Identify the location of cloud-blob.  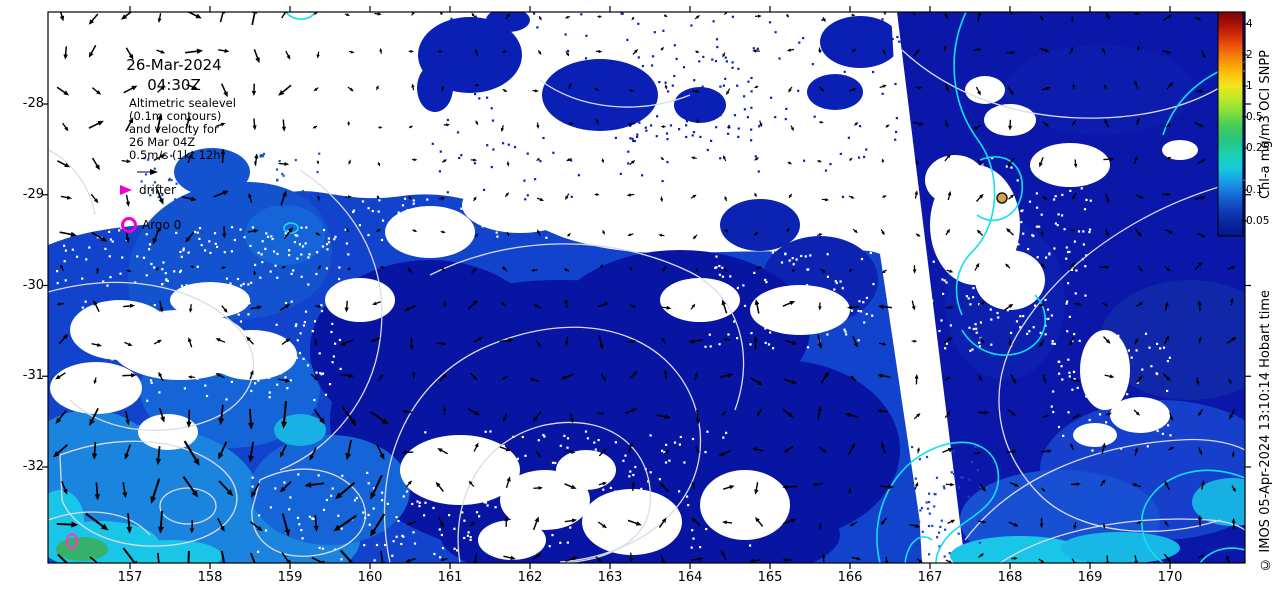
(586, 470).